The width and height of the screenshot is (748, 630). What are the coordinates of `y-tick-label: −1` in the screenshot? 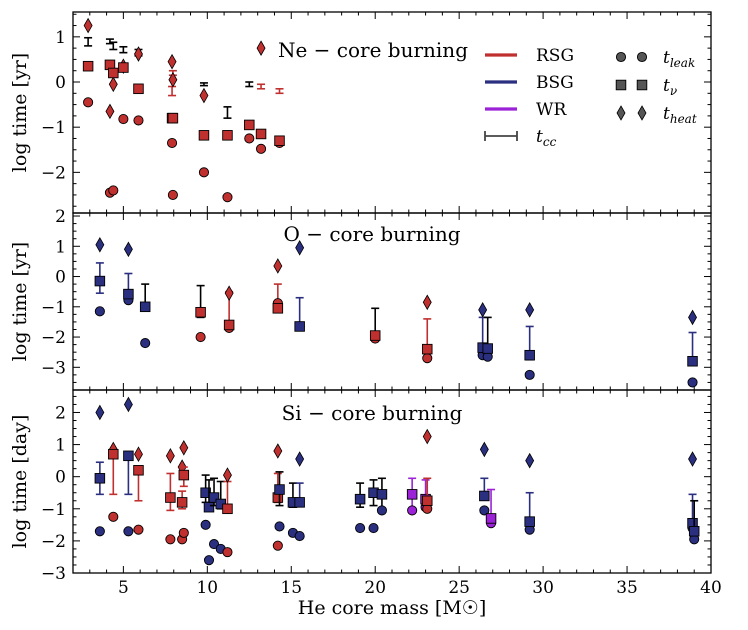 It's located at (53, 510).